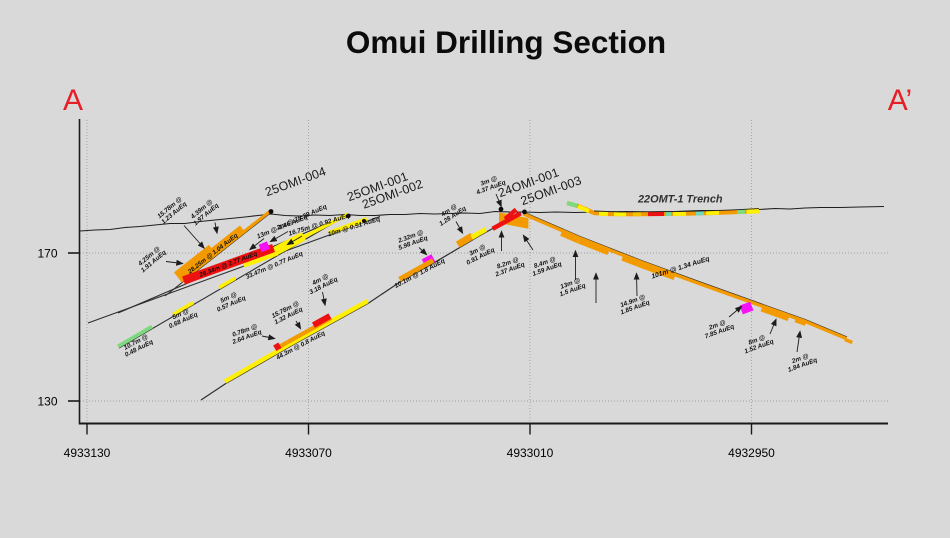 This screenshot has height=538, width=950. Describe the element at coordinates (47, 254) in the screenshot. I see `svg-text: 170` at that location.